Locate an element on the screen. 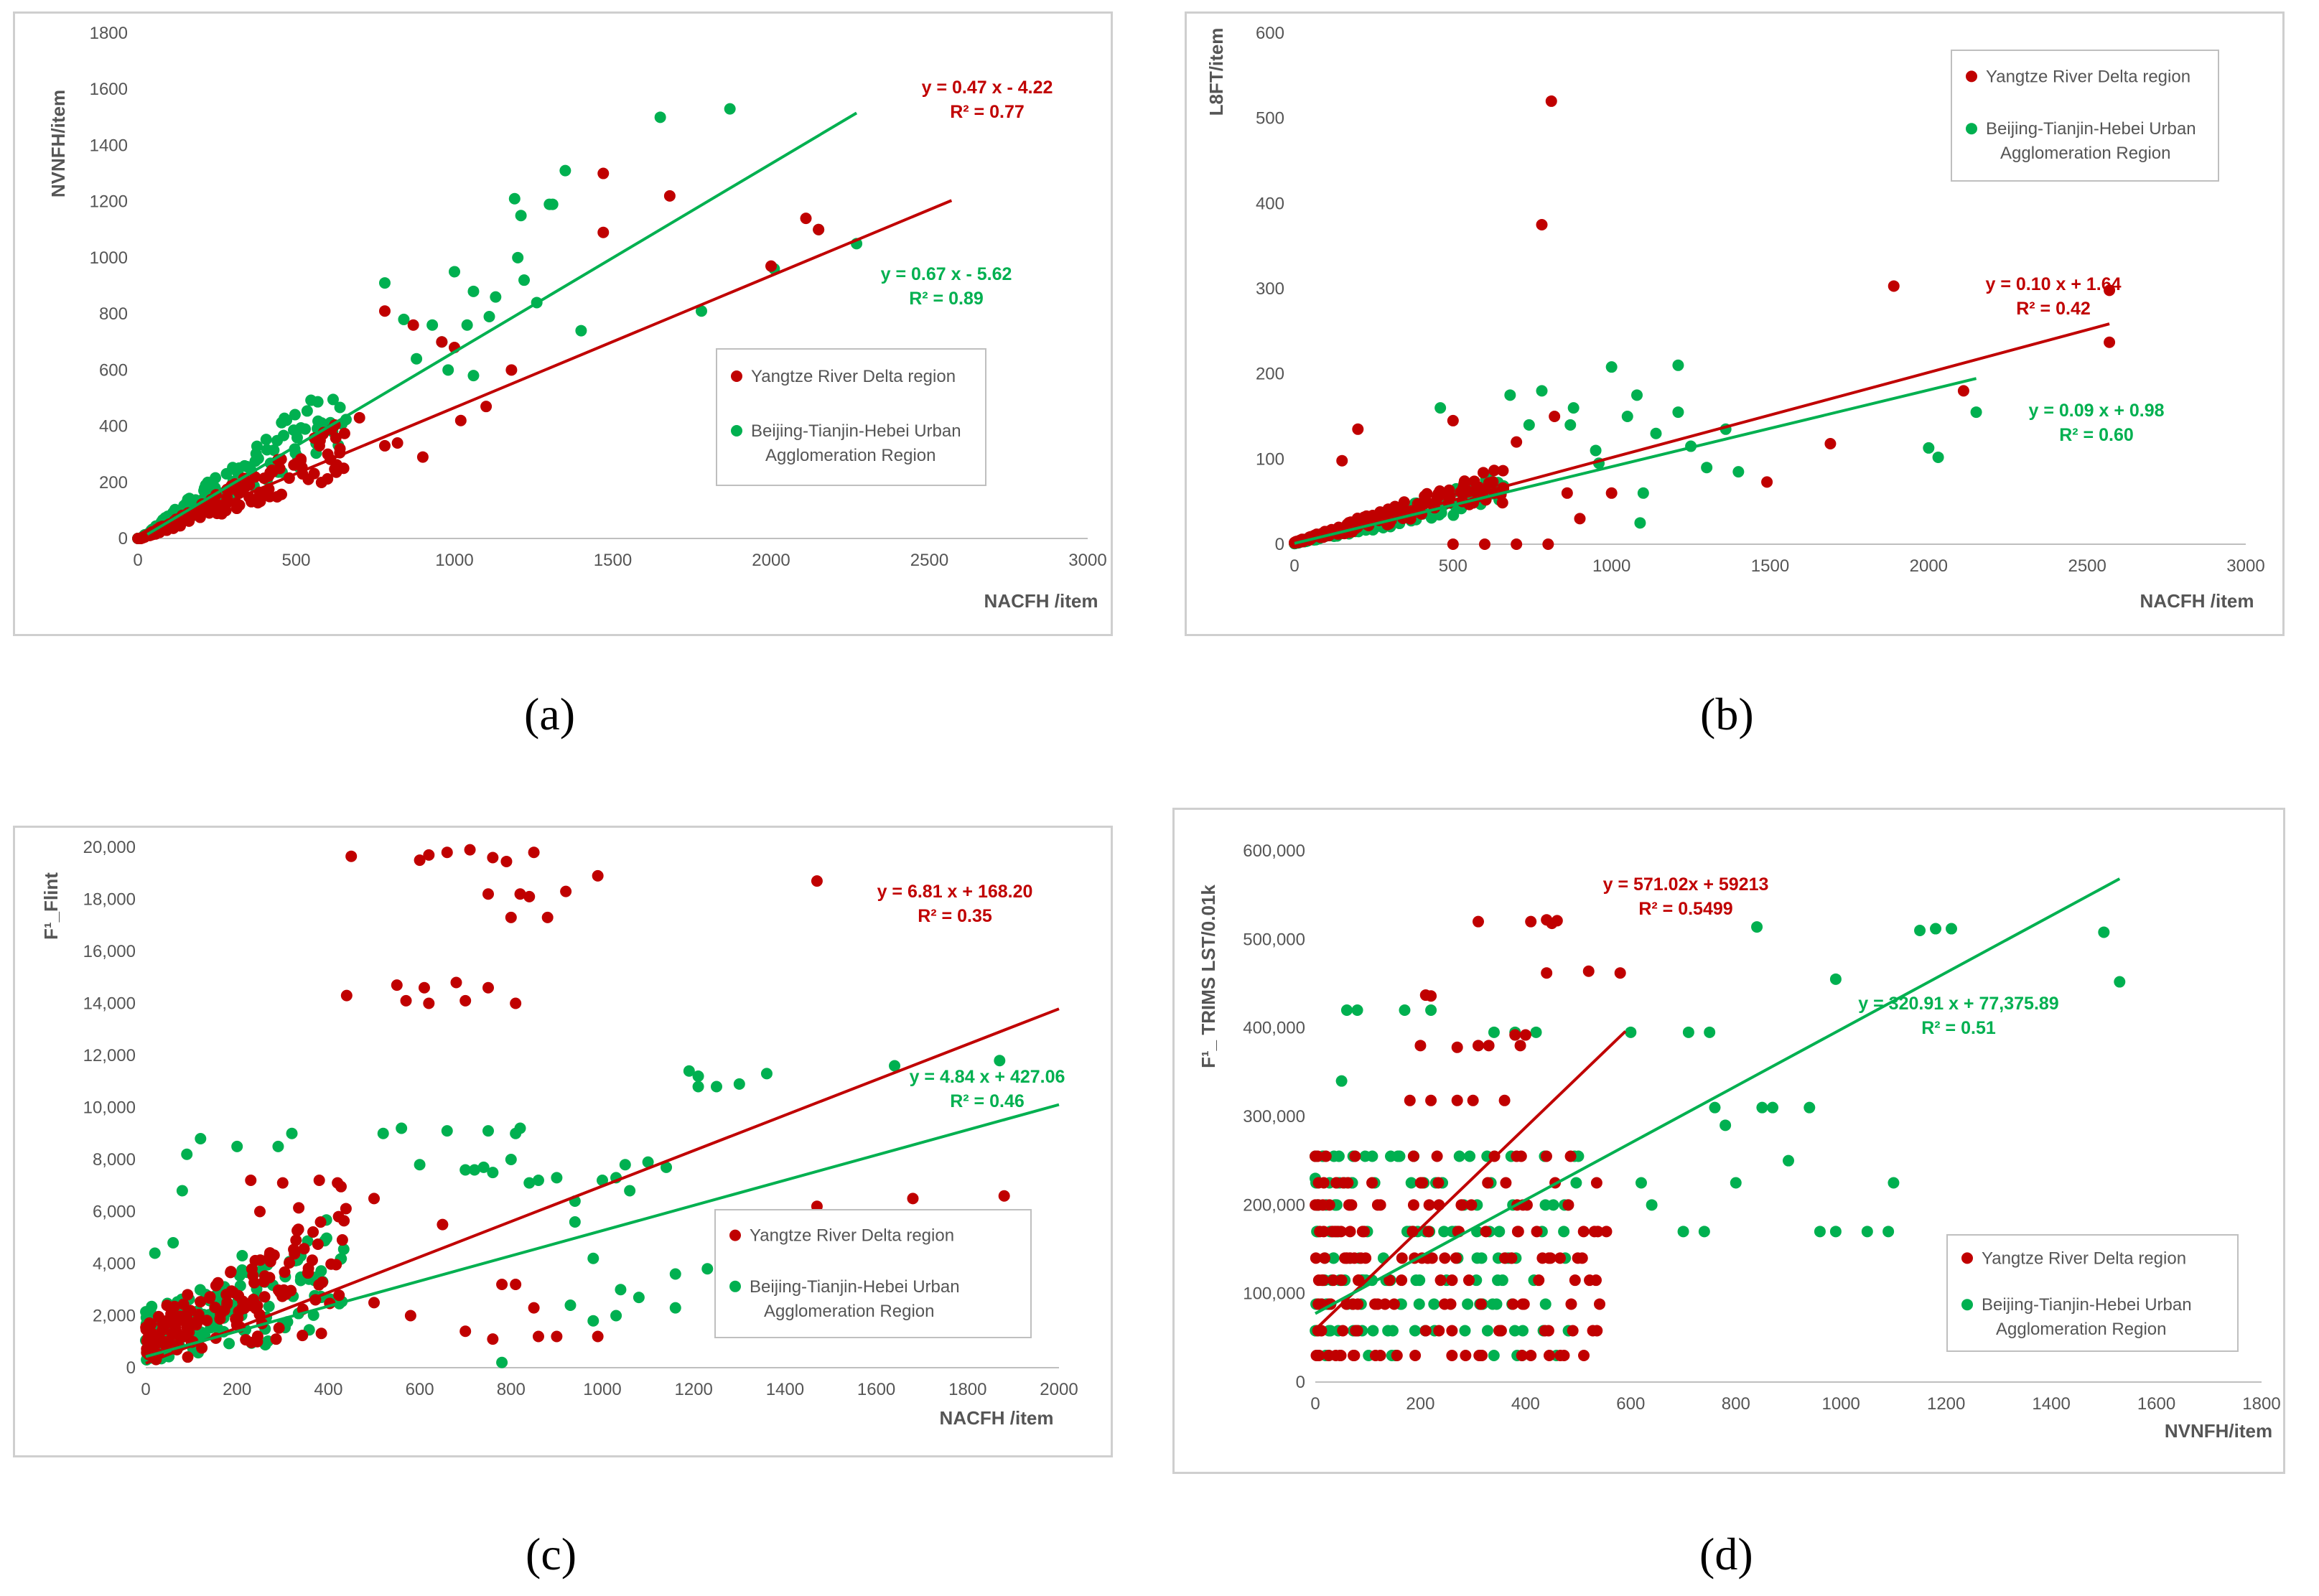 The height and width of the screenshot is (1596, 2319). panel-d-y-axis-label: F¹_ TRIMS LST/0.01k is located at coordinates (1208, 976).